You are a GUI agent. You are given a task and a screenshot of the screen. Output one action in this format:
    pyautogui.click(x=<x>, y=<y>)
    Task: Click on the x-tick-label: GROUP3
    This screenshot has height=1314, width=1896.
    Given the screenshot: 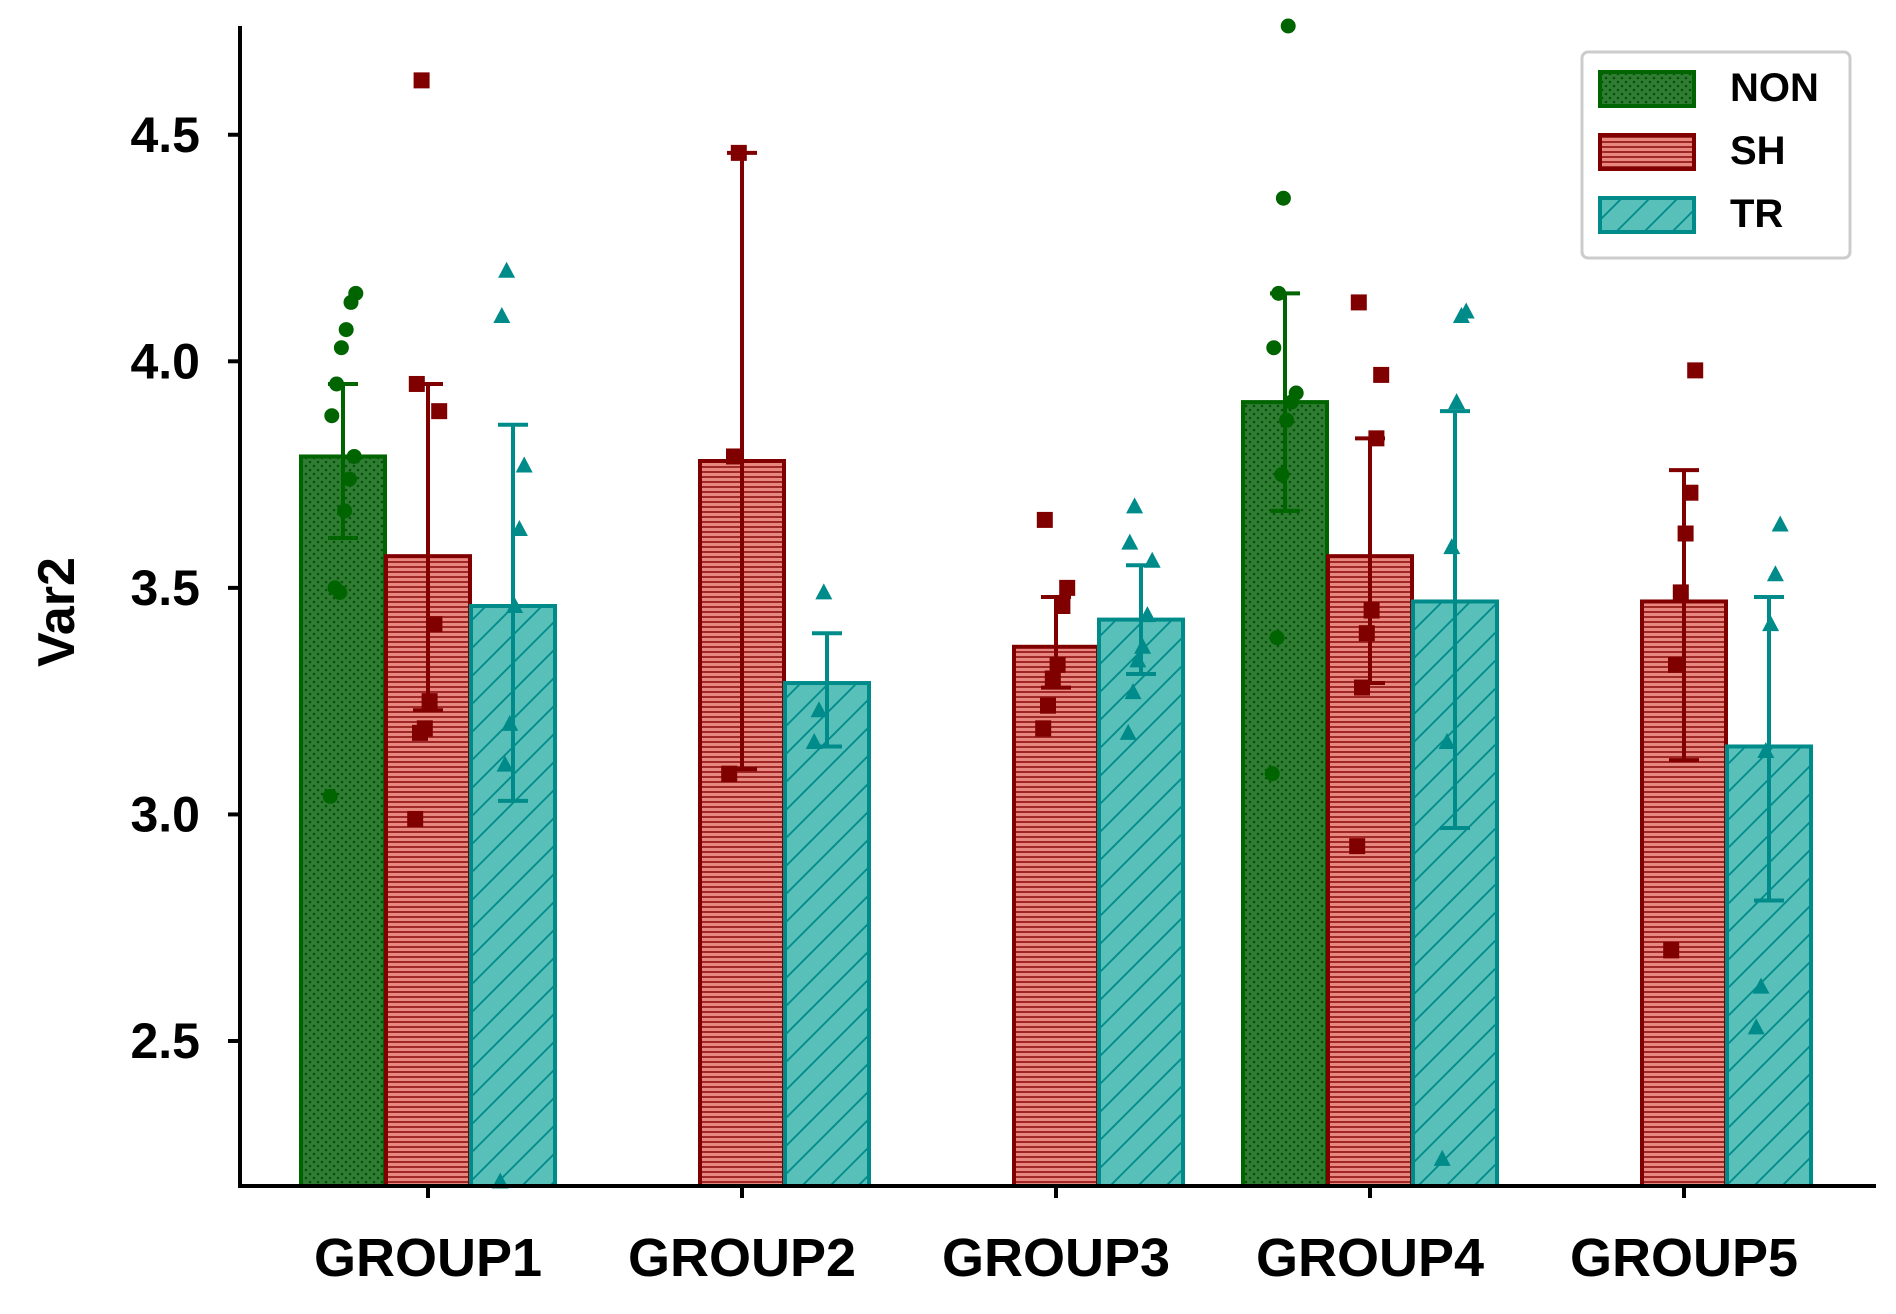 What is the action you would take?
    pyautogui.click(x=1056, y=1258)
    